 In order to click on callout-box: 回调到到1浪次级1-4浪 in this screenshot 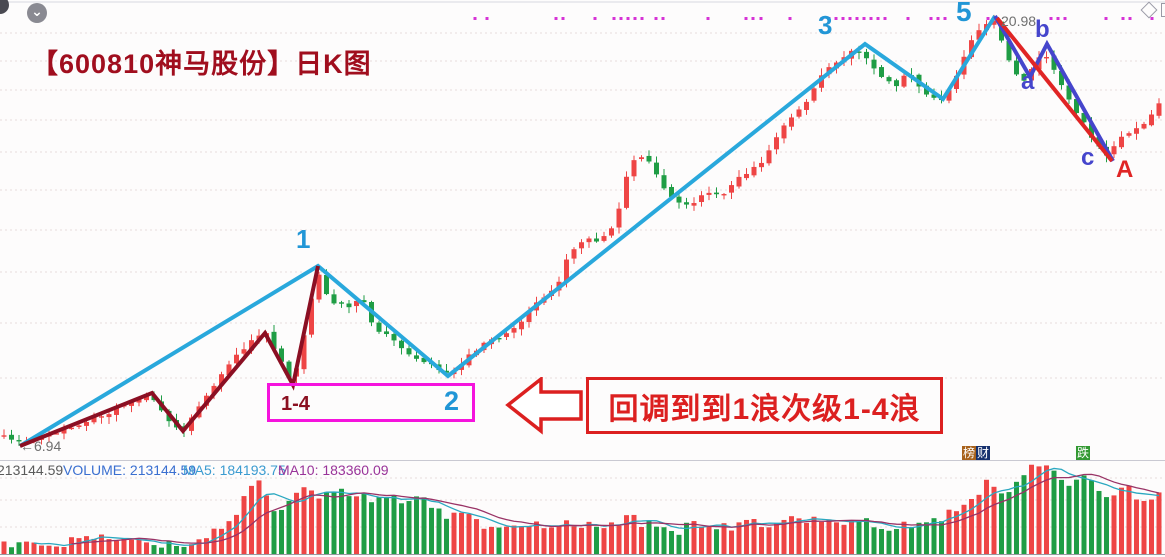, I will do `click(764, 405)`.